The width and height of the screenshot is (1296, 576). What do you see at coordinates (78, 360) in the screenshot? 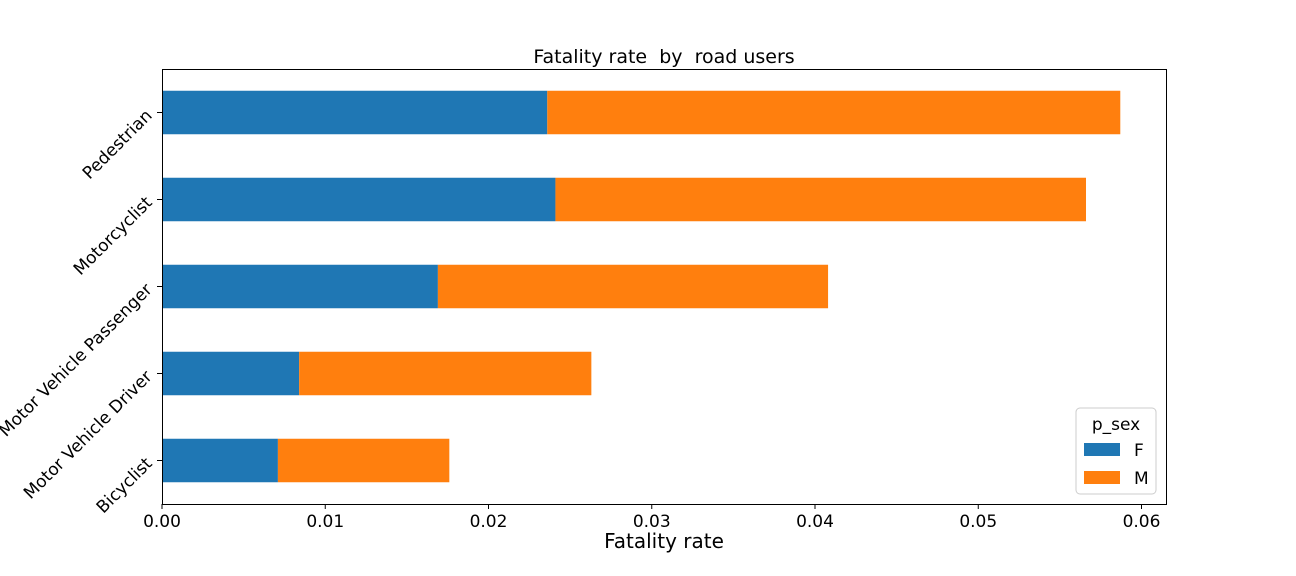
I see `y-tick-label: Motor Vehicle Passenger` at bounding box center [78, 360].